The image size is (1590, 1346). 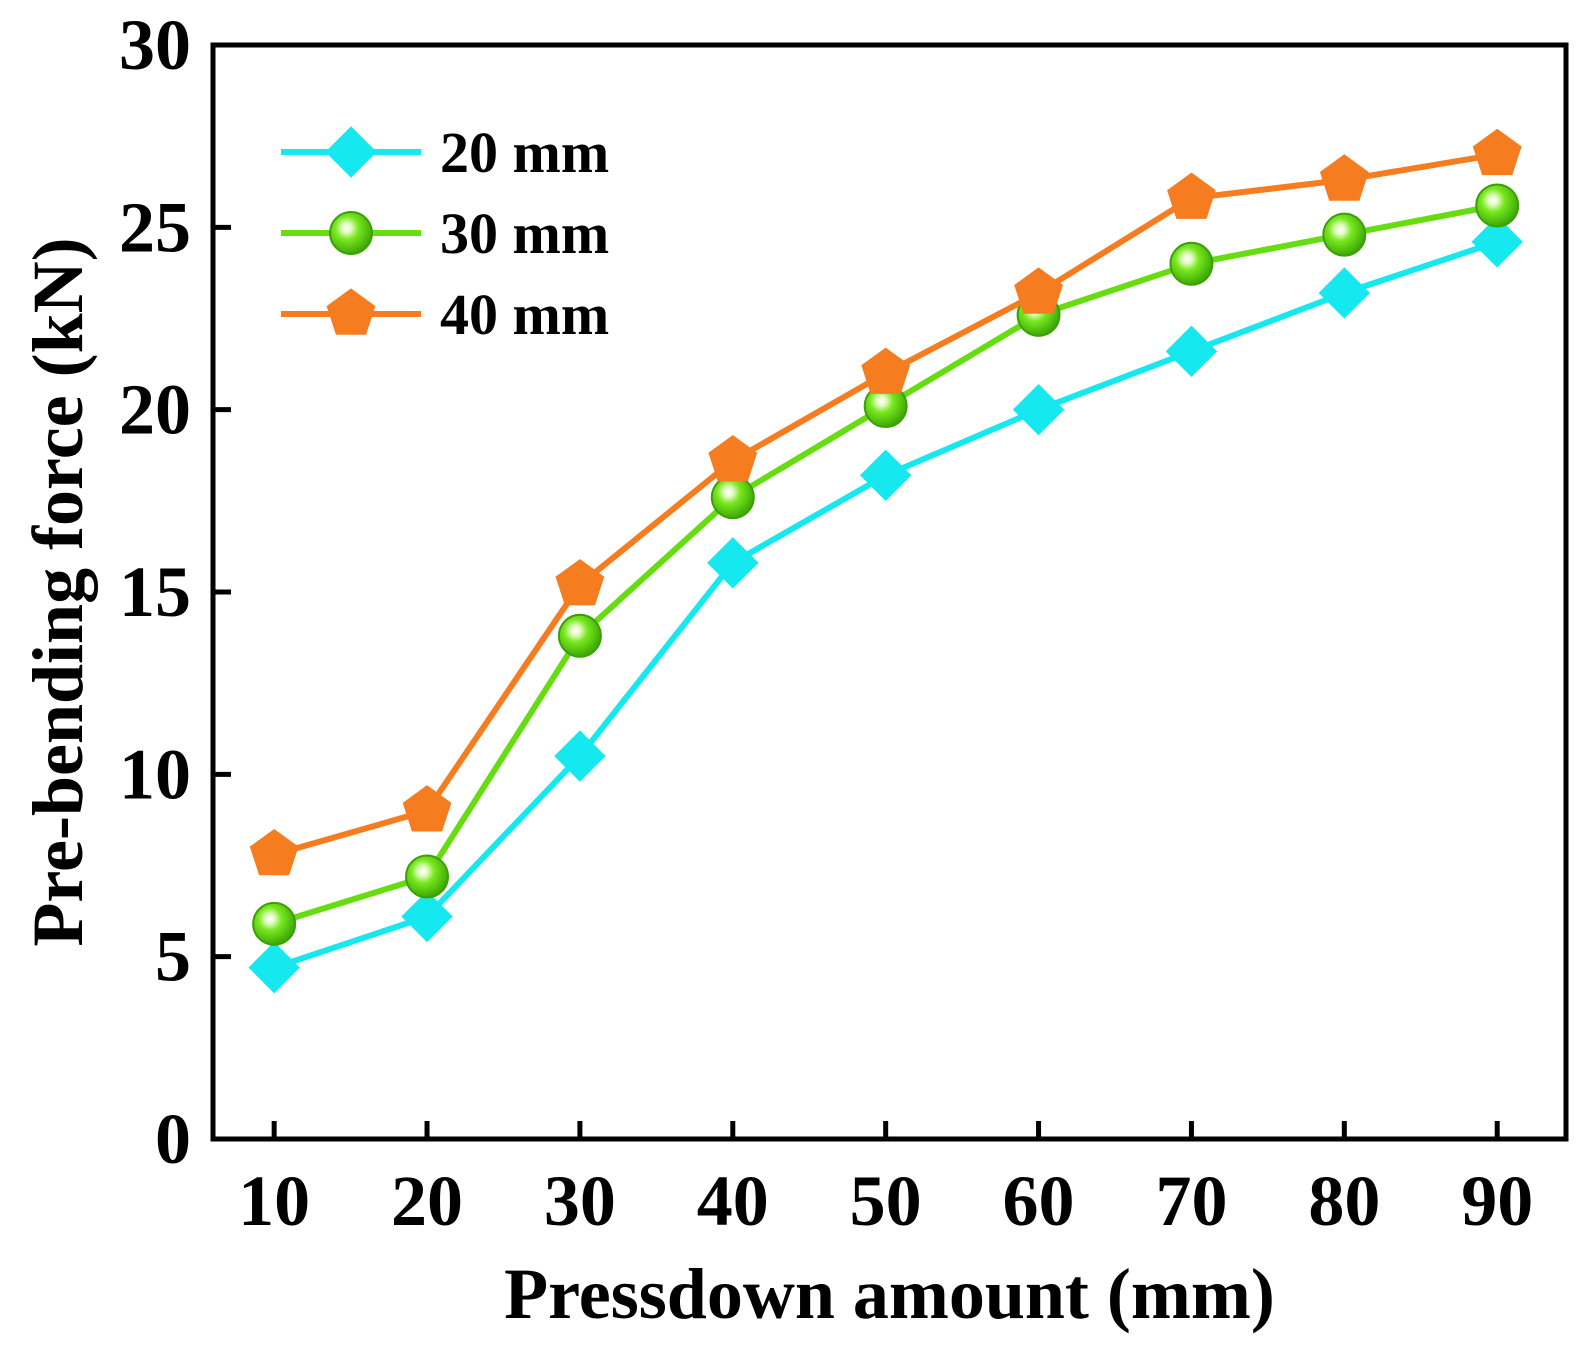 I want to click on legend-item: 30 mm, so click(x=445, y=233).